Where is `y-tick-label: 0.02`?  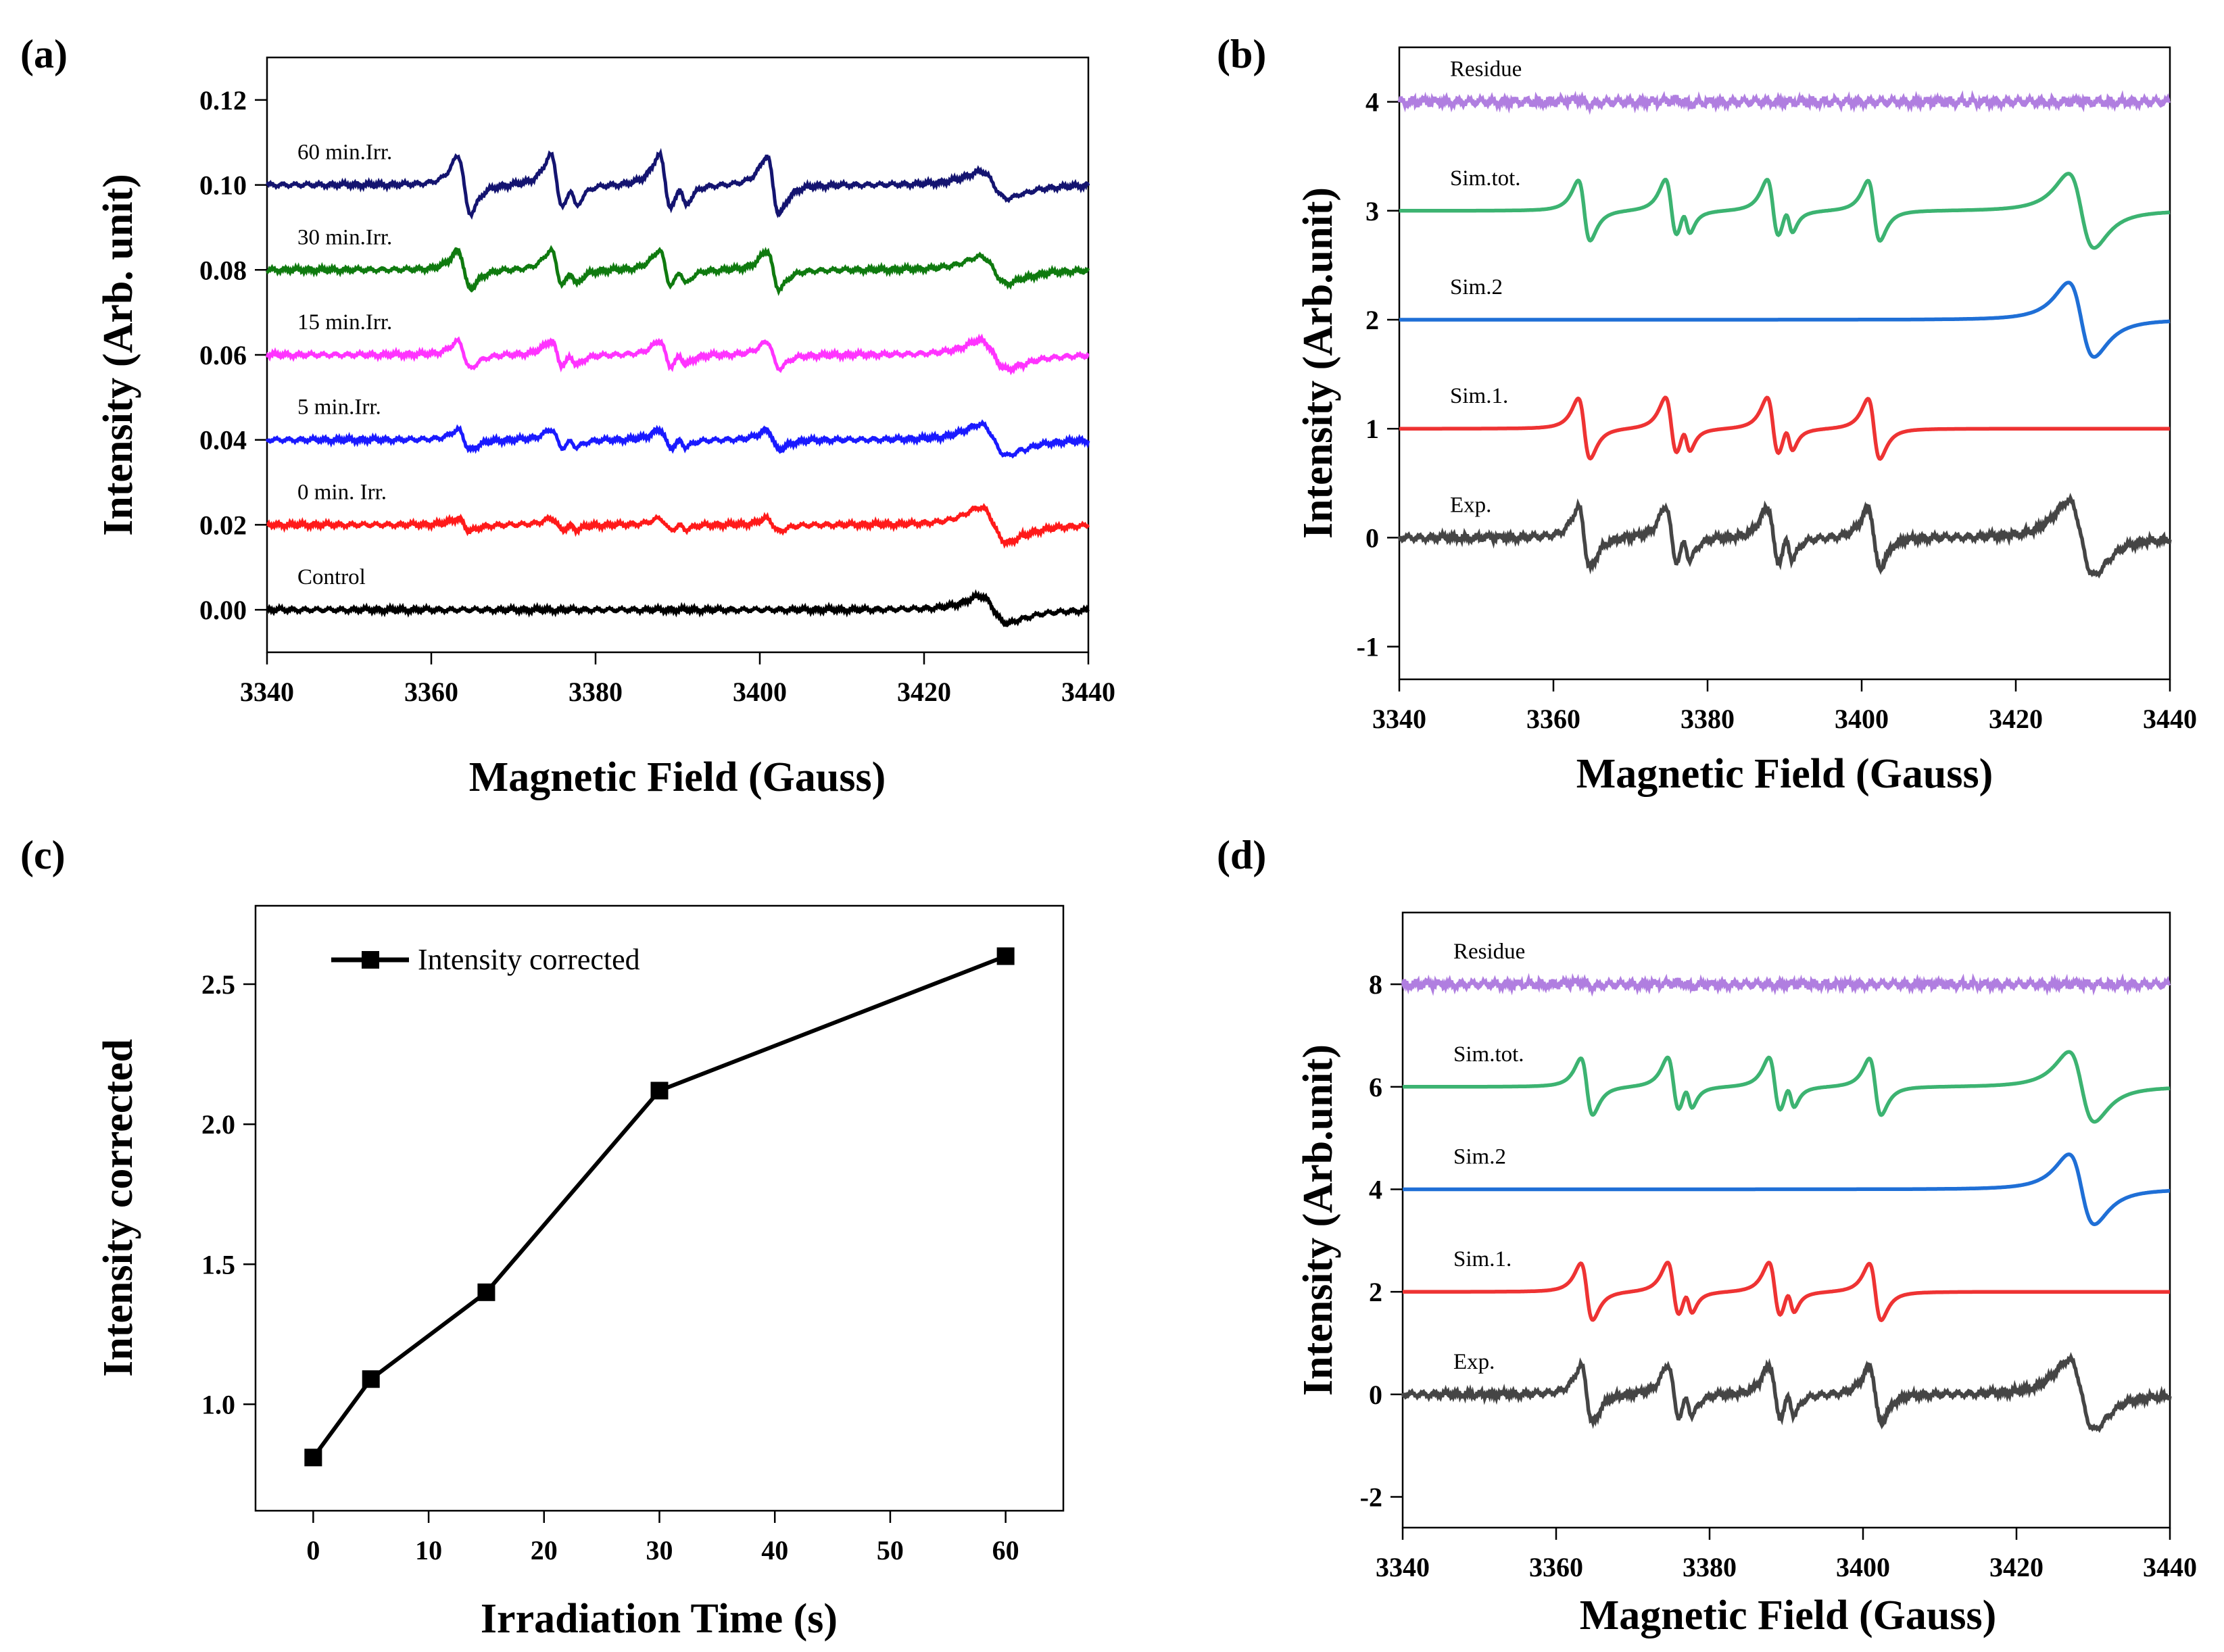 y-tick-label: 0.02 is located at coordinates (223, 525).